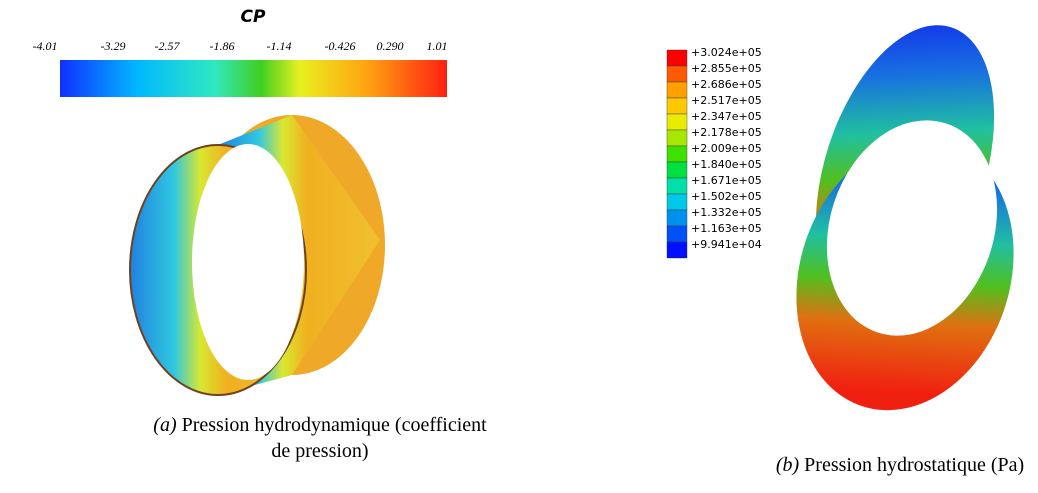 This screenshot has width=1038, height=493. What do you see at coordinates (253, 78) in the screenshot?
I see `colorbar` at bounding box center [253, 78].